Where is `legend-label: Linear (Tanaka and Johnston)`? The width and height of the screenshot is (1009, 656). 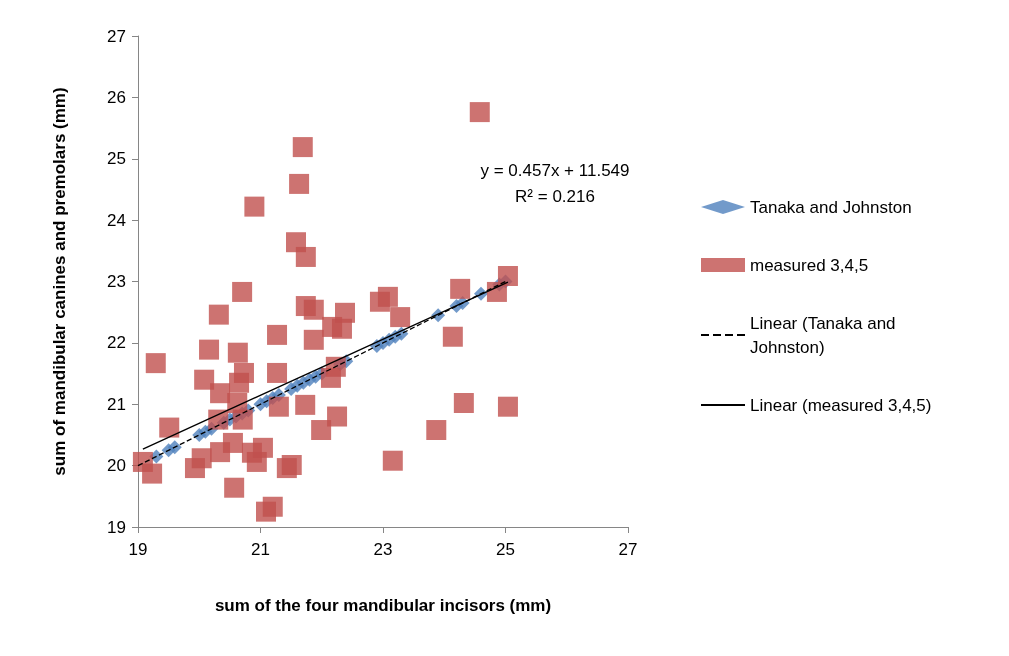
legend-label: Linear (Tanaka and Johnston) is located at coordinates (825, 335).